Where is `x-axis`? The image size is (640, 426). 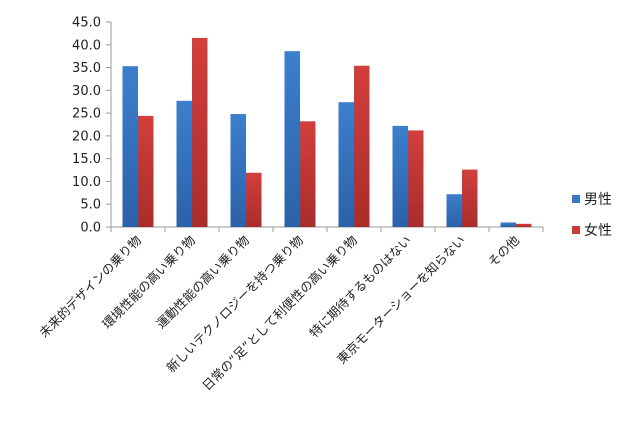 x-axis is located at coordinates (327, 229).